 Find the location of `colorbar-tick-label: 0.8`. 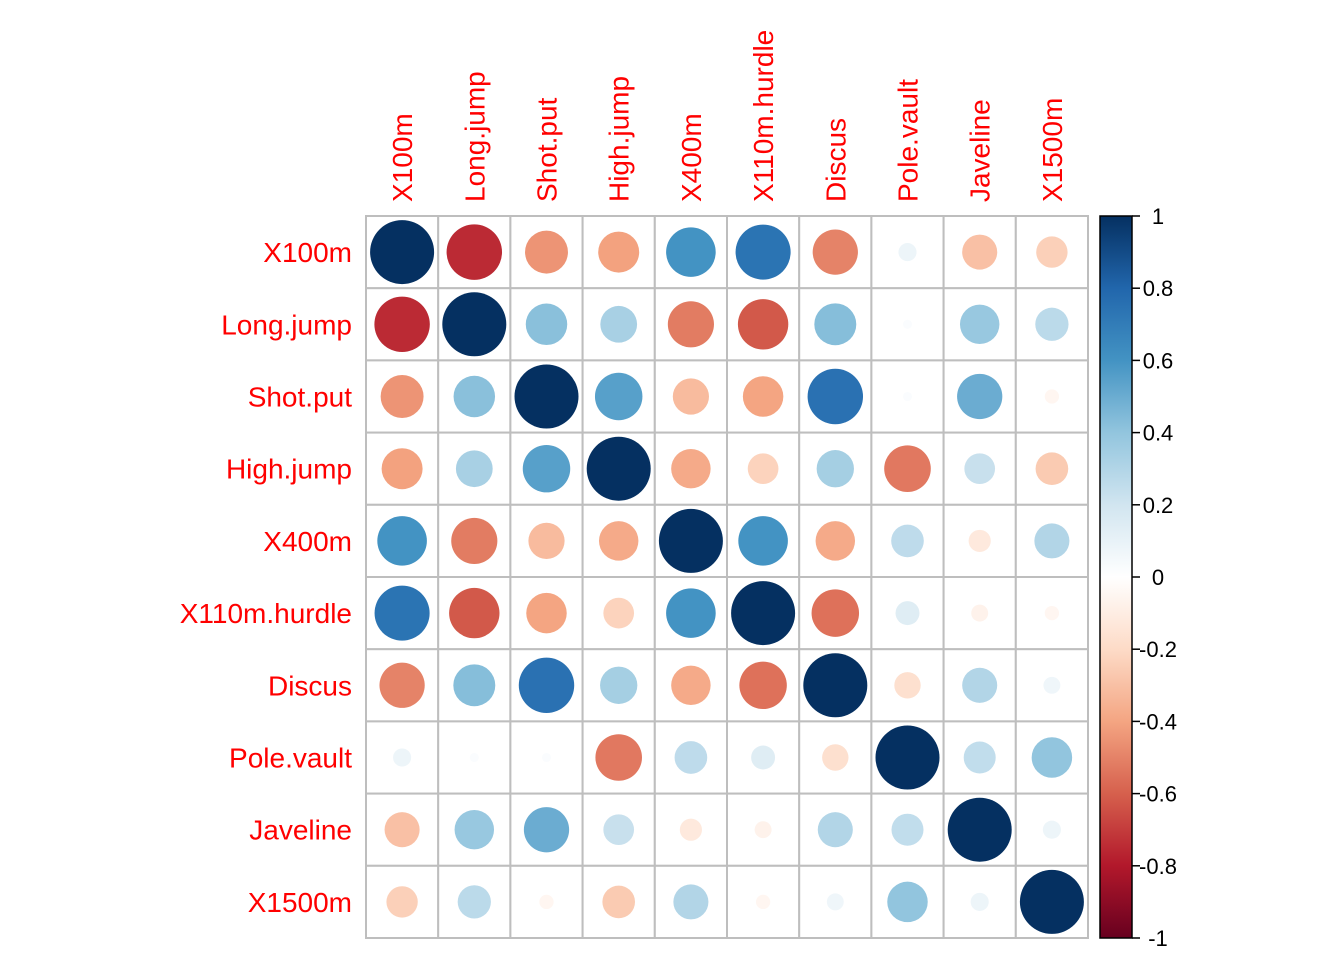

colorbar-tick-label: 0.8 is located at coordinates (1158, 288).